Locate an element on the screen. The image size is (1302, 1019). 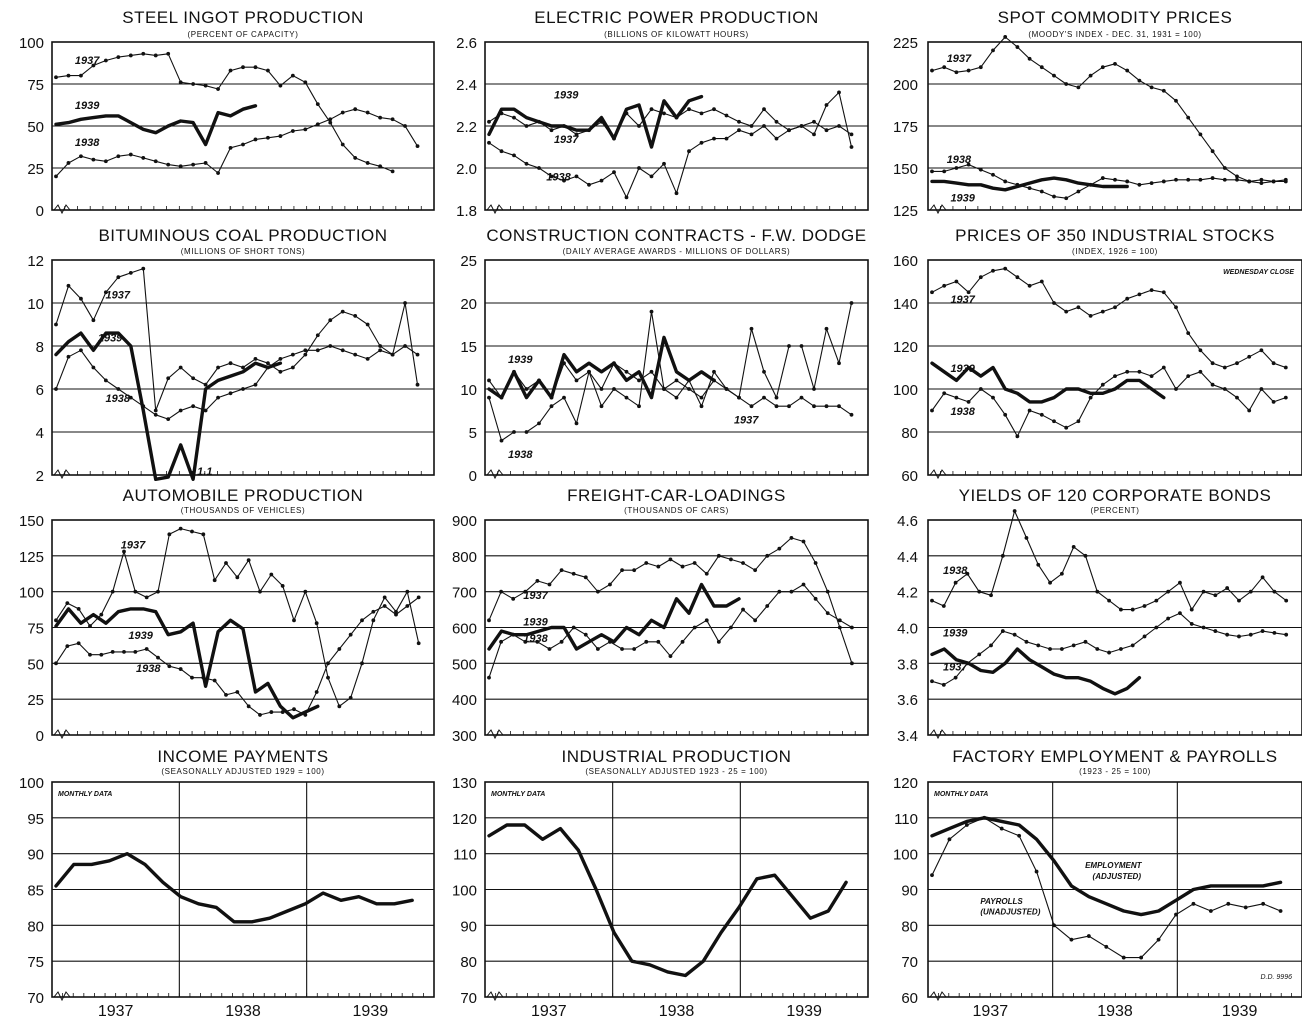
chart-6-ytick-label: 140 is located at coordinates (905, 304).